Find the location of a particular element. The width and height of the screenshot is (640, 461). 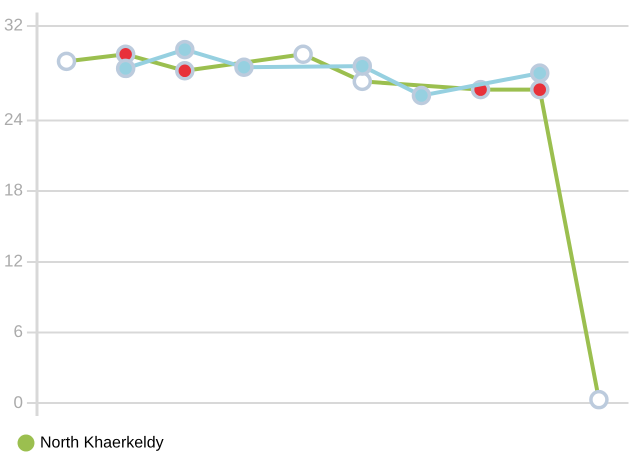

y-tick-label: 0 is located at coordinates (18, 402).